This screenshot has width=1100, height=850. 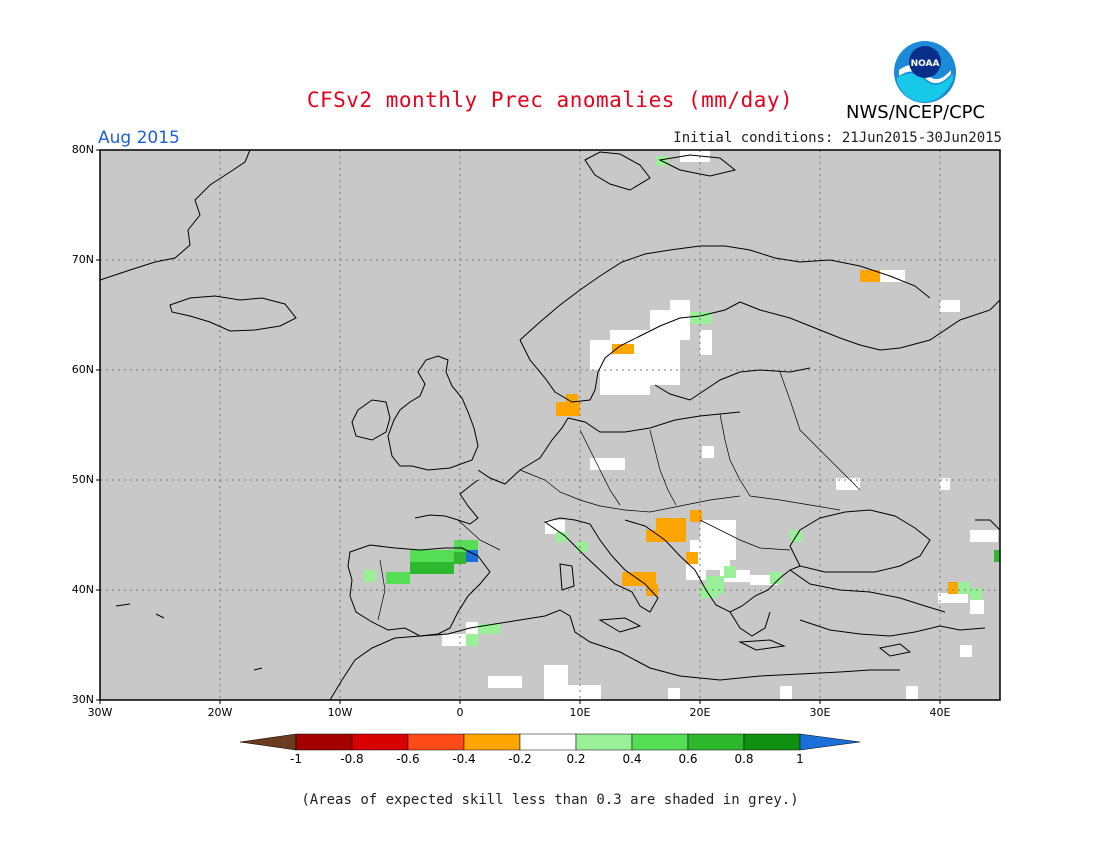 I want to click on lat-label-30n: 30N, so click(x=82, y=699).